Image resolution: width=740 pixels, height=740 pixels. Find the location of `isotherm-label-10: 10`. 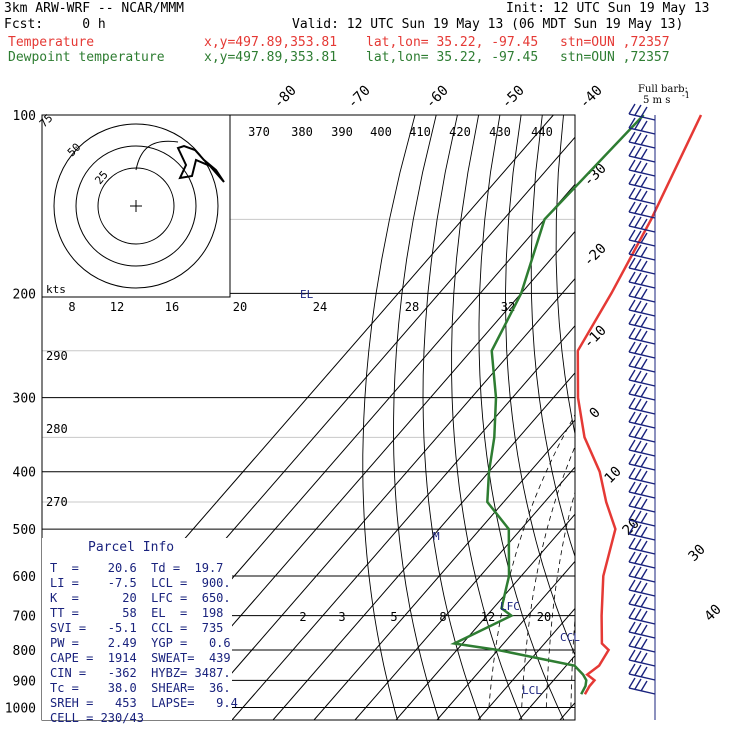

isotherm-label-10: 10 is located at coordinates (613, 475).